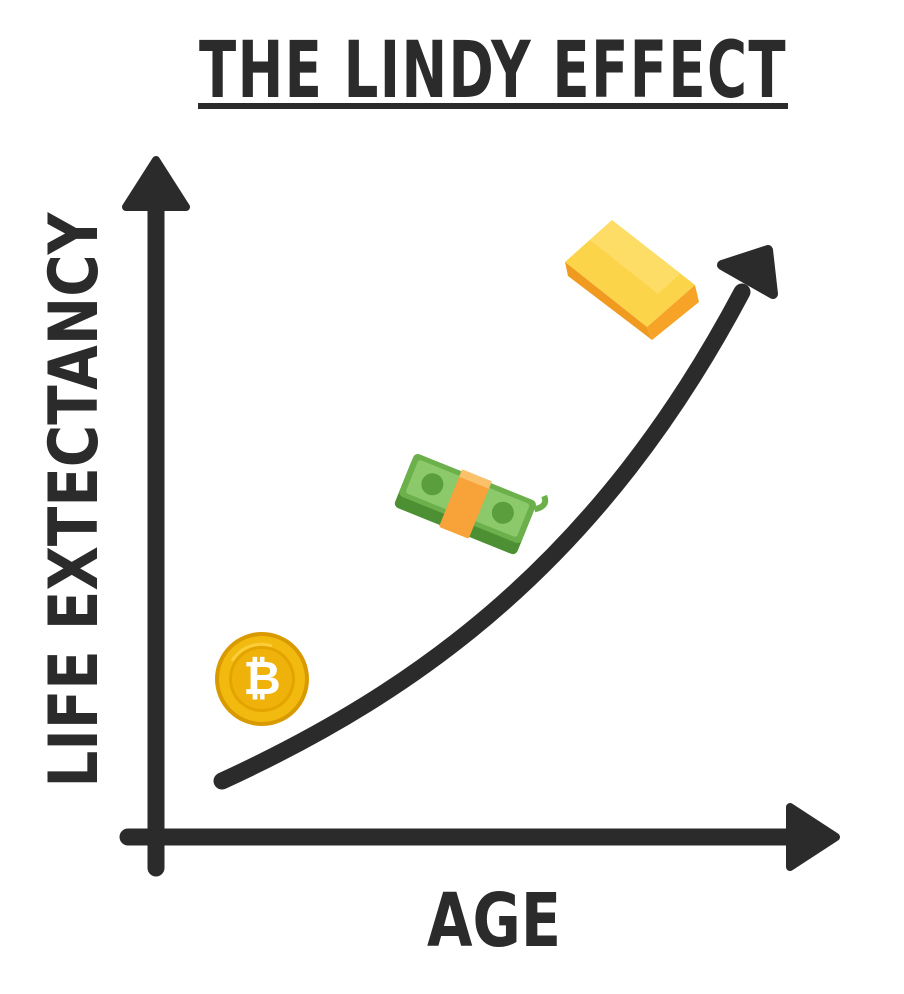 This screenshot has width=904, height=994. What do you see at coordinates (471, 504) in the screenshot?
I see `cash-stack-icon` at bounding box center [471, 504].